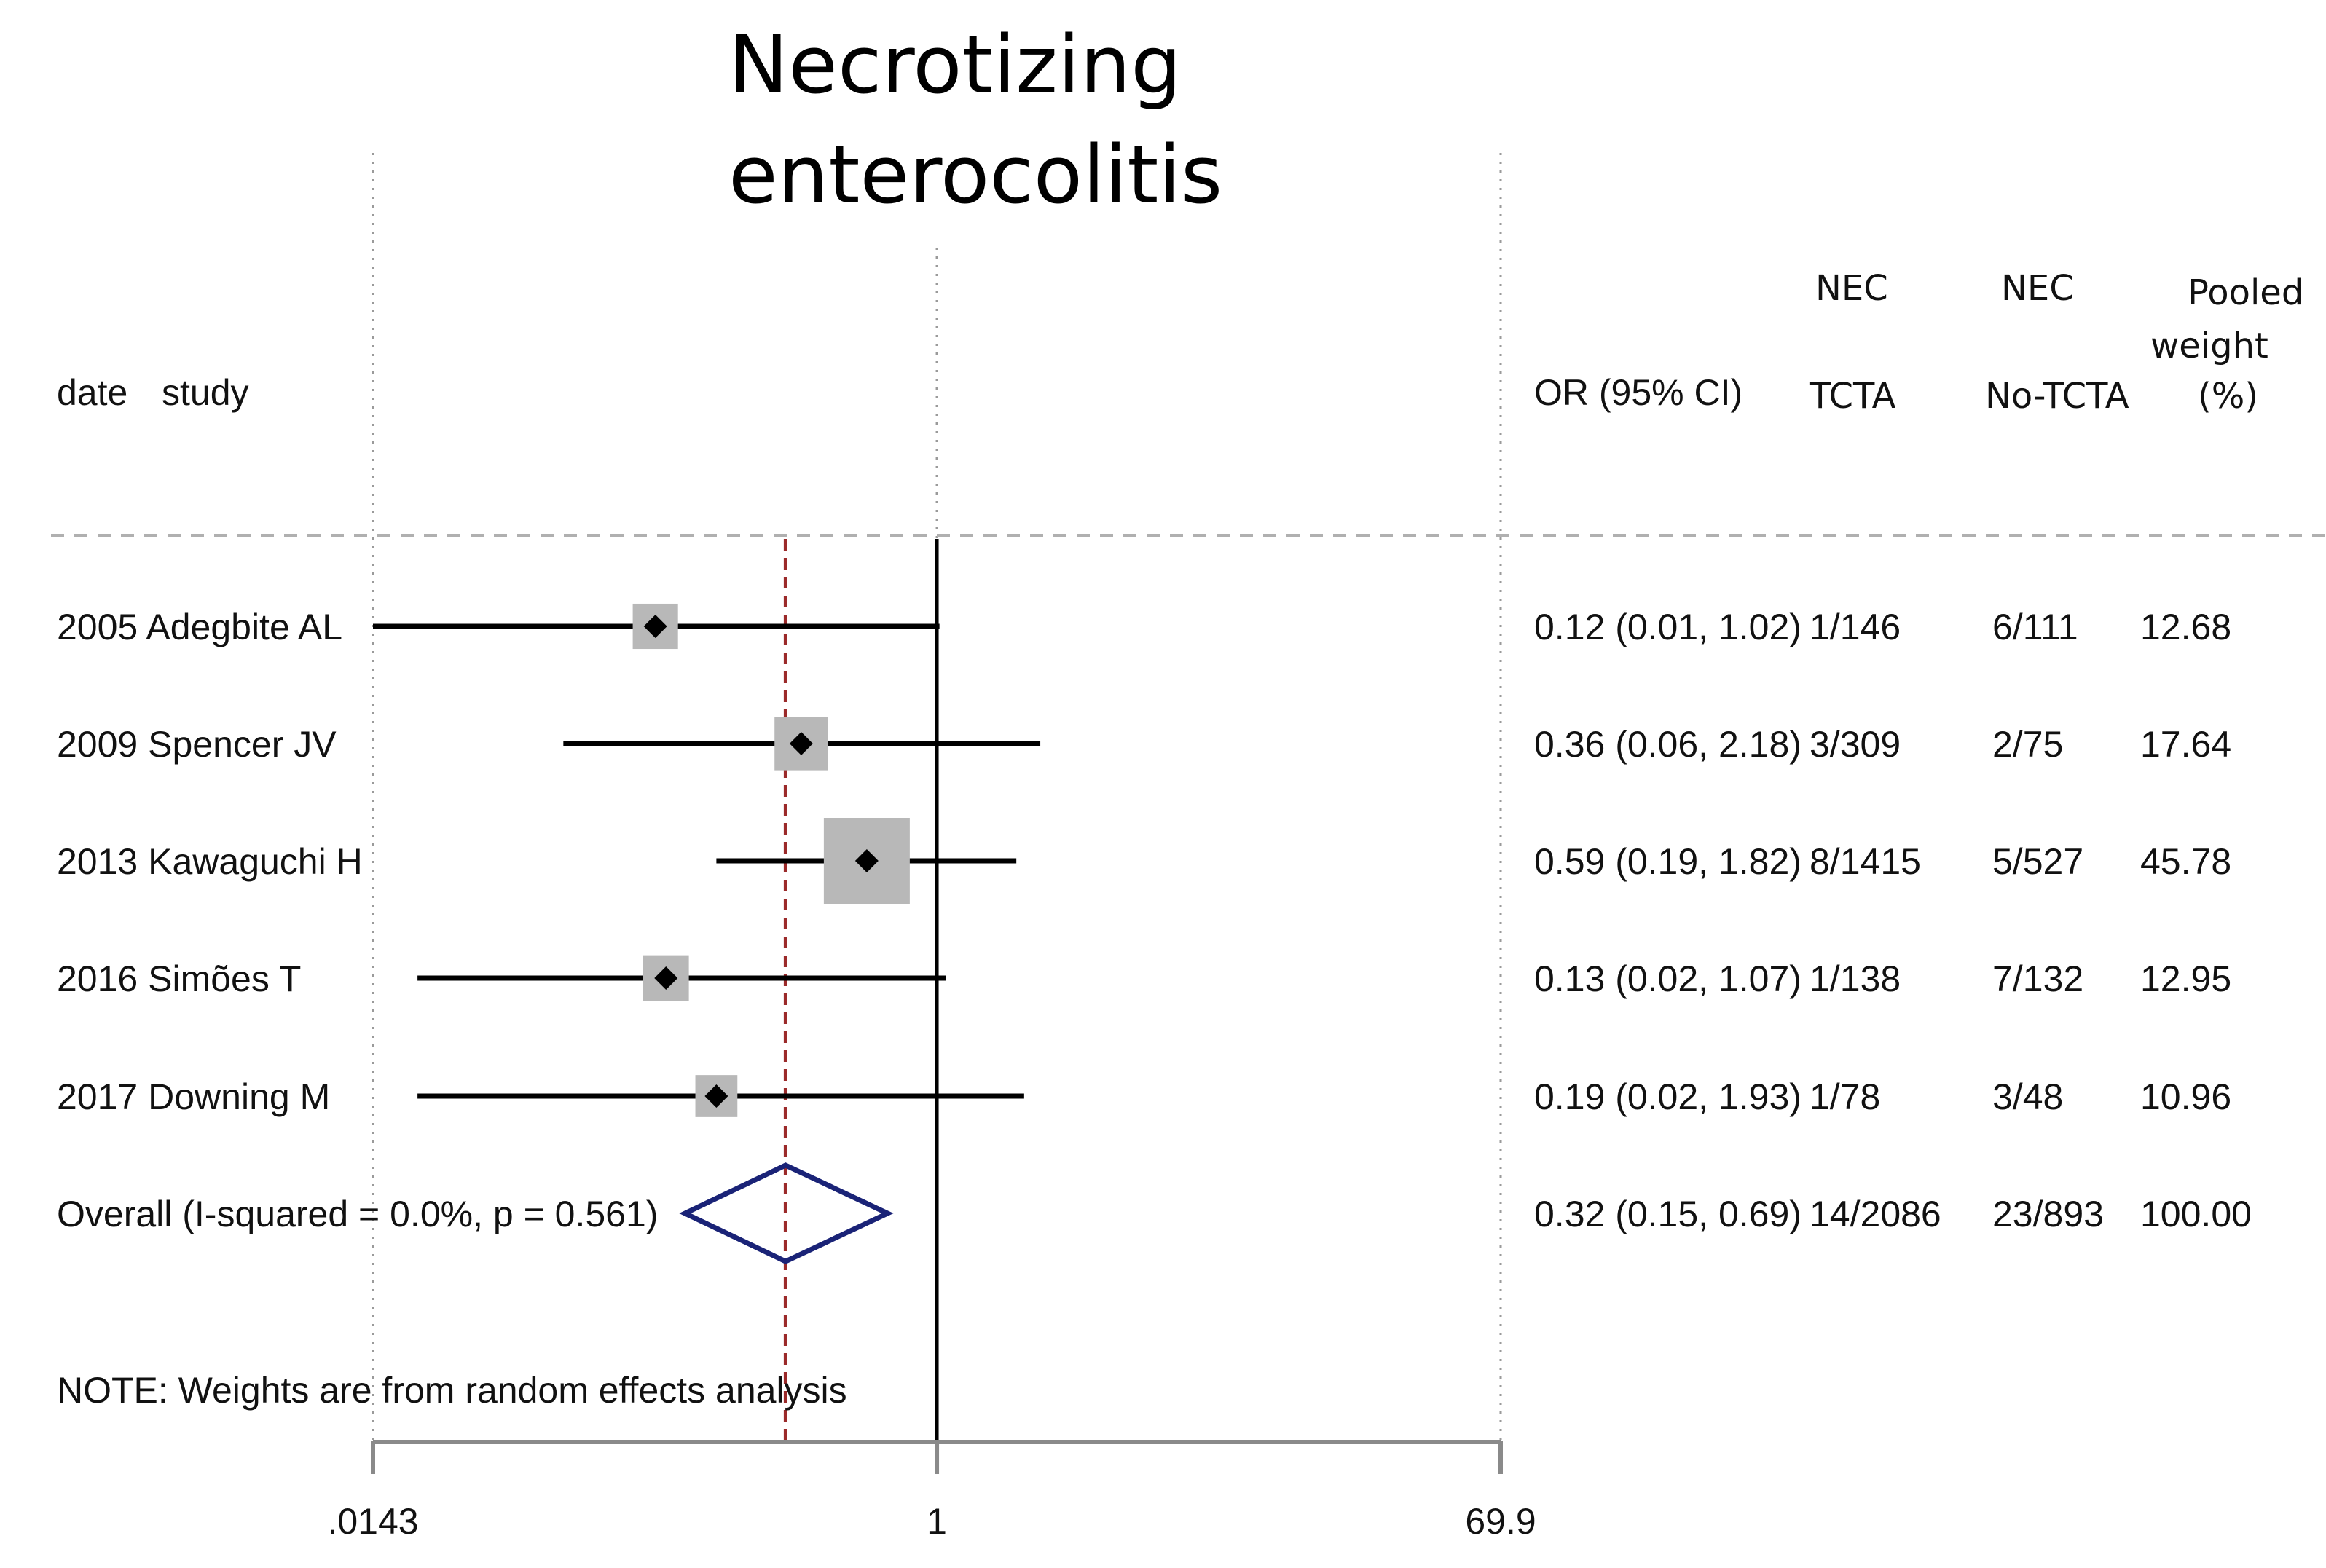  I want to click on study-weight: 10.96, so click(2186, 1096).